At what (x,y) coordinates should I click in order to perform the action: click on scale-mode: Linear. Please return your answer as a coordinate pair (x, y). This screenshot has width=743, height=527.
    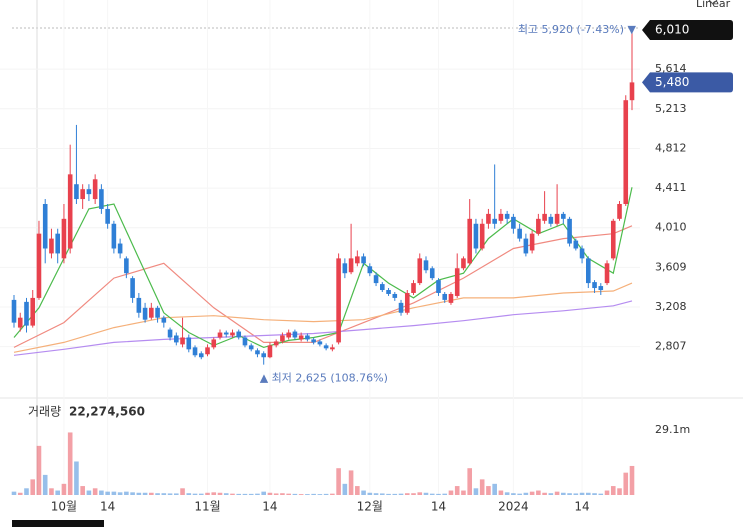
    Looking at the image, I should click on (713, 5).